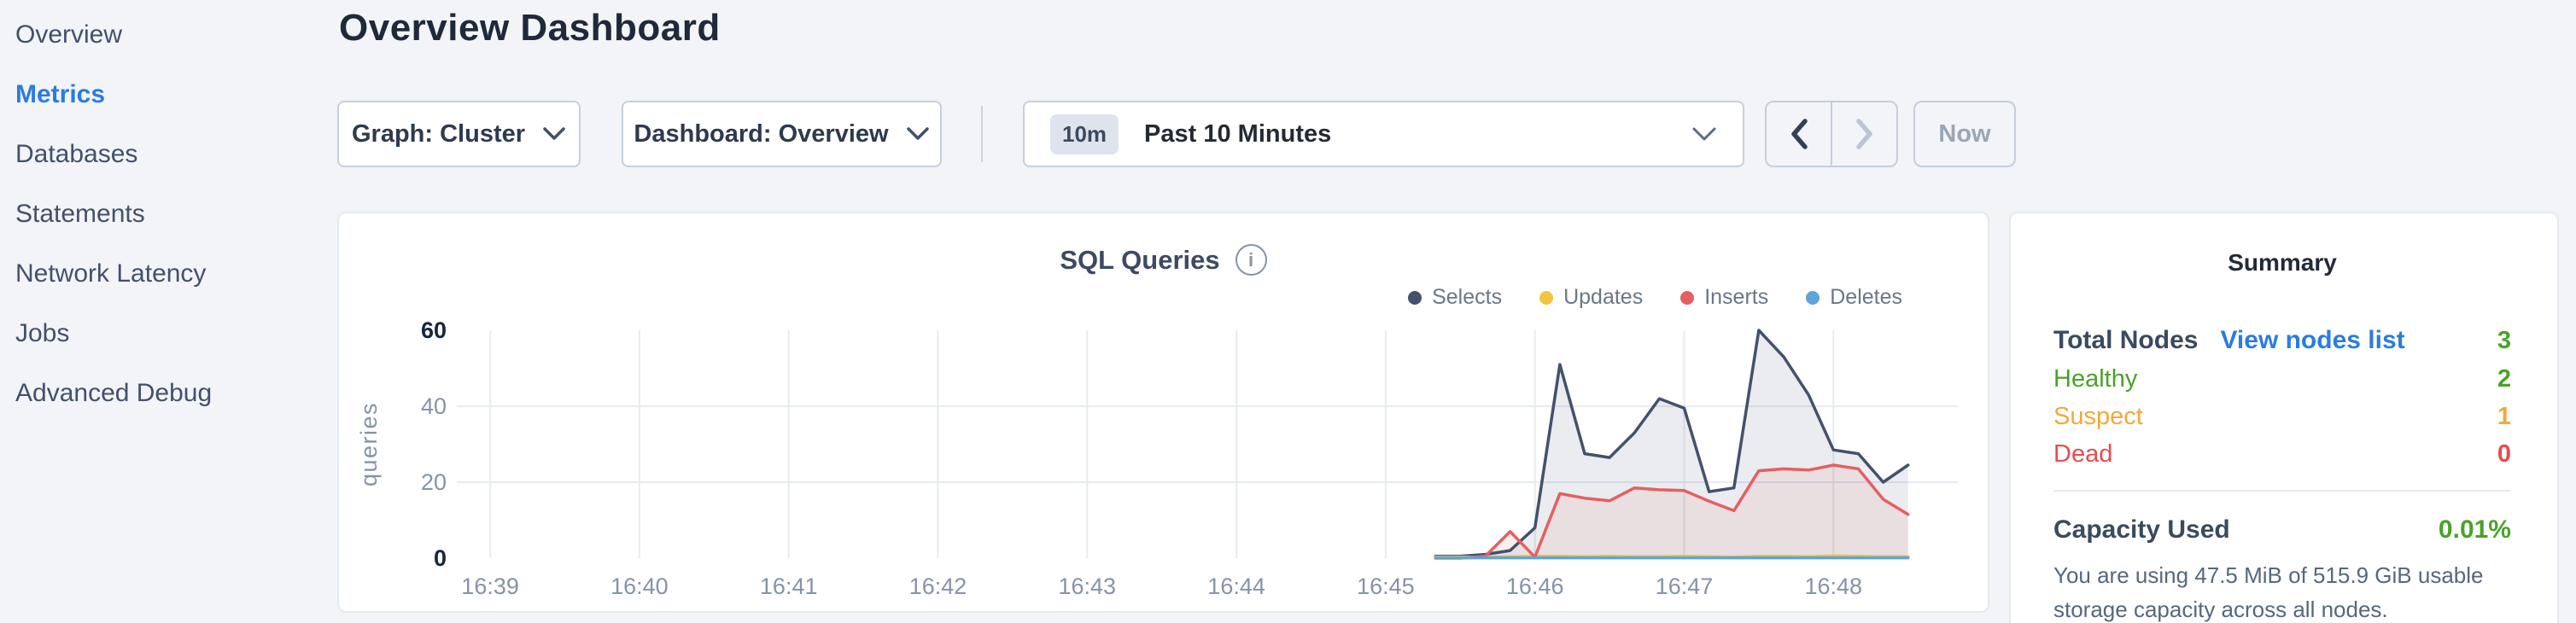  Describe the element at coordinates (490, 586) in the screenshot. I see `svg-text: 16:39` at that location.